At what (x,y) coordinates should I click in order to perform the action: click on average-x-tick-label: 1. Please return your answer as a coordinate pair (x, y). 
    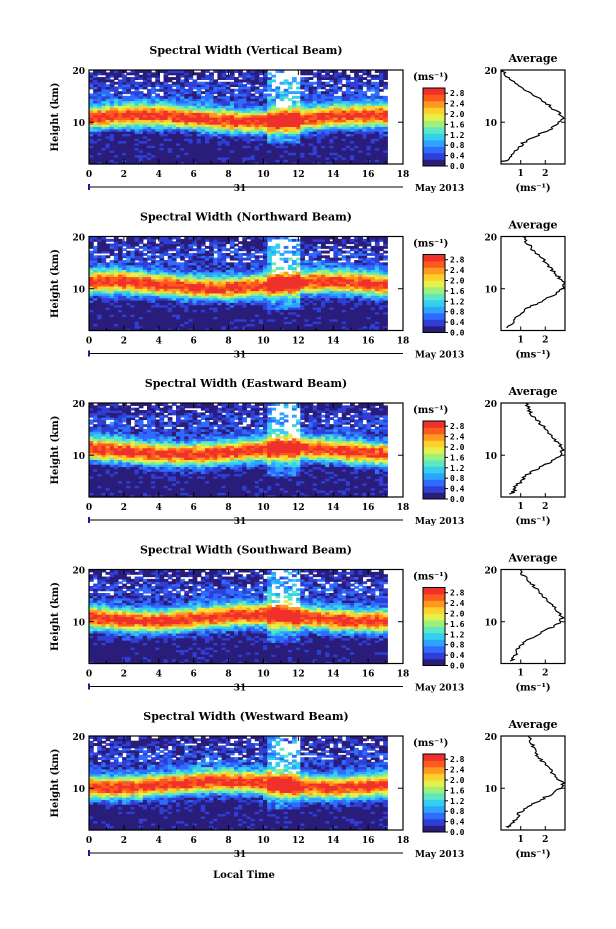
    Looking at the image, I should click on (521, 174).